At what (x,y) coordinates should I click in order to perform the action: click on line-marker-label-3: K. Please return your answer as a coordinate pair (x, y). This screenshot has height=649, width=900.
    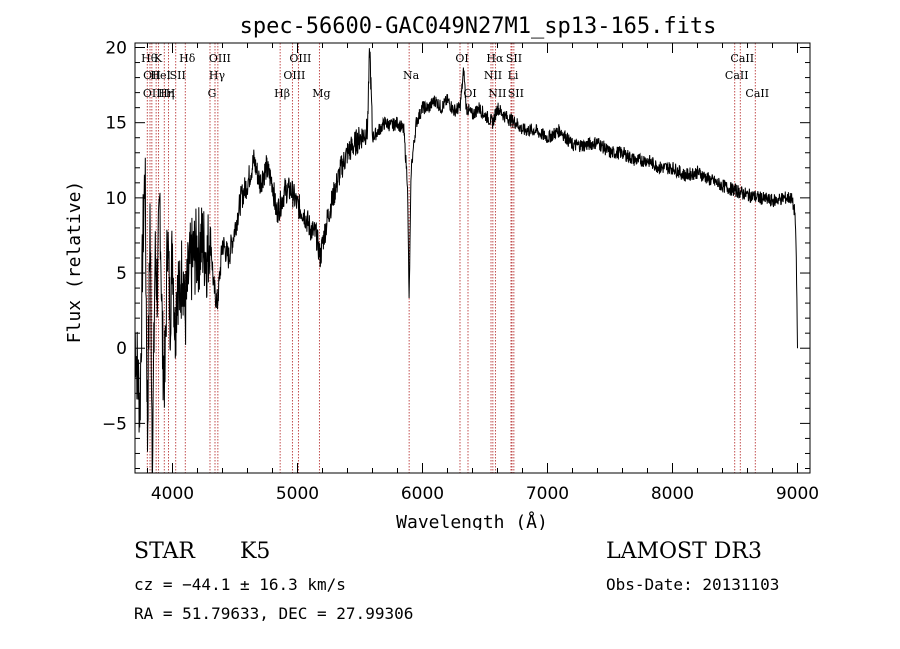
    Looking at the image, I should click on (158, 58).